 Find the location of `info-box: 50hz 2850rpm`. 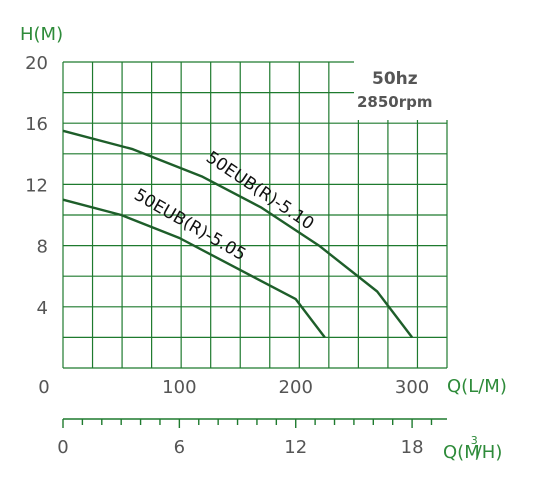

info-box: 50hz 2850rpm is located at coordinates (401, 90).